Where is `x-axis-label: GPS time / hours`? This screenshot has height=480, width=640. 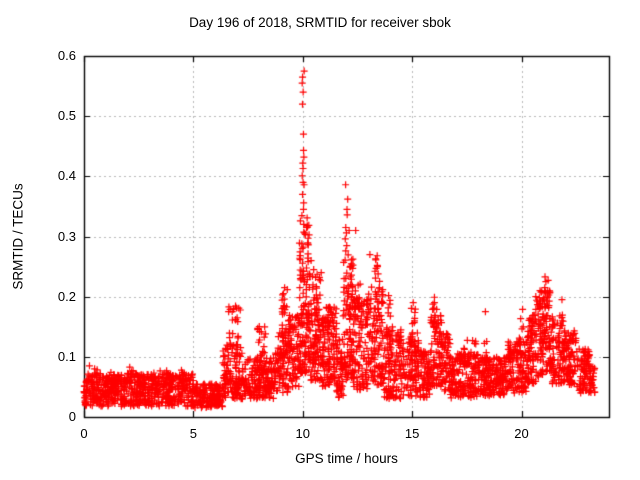
x-axis-label: GPS time / hours is located at coordinates (346, 458).